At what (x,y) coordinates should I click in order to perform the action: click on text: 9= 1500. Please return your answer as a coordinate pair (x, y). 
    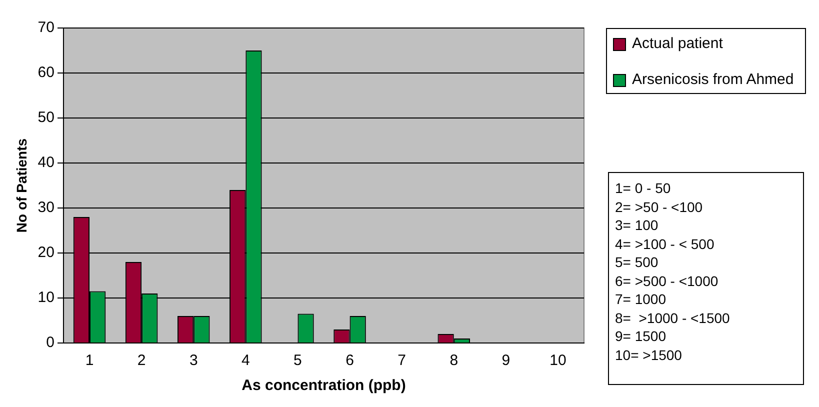
    Looking at the image, I should click on (641, 336).